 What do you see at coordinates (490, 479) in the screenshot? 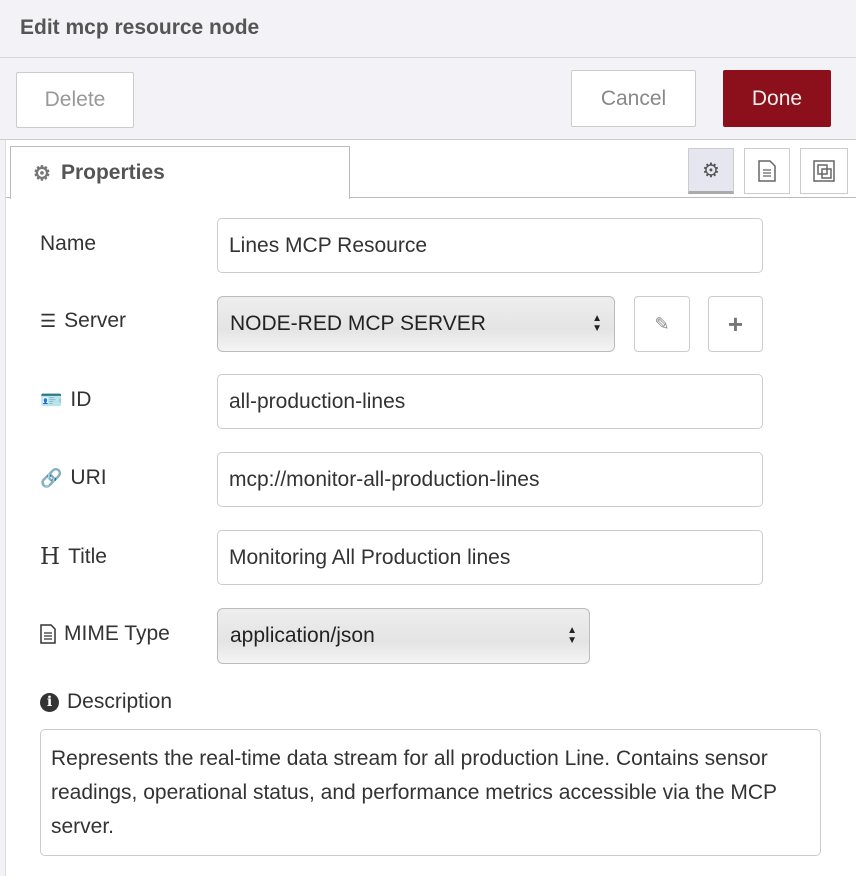
I see `uri-input: mcp://monitor-all-production-lines` at bounding box center [490, 479].